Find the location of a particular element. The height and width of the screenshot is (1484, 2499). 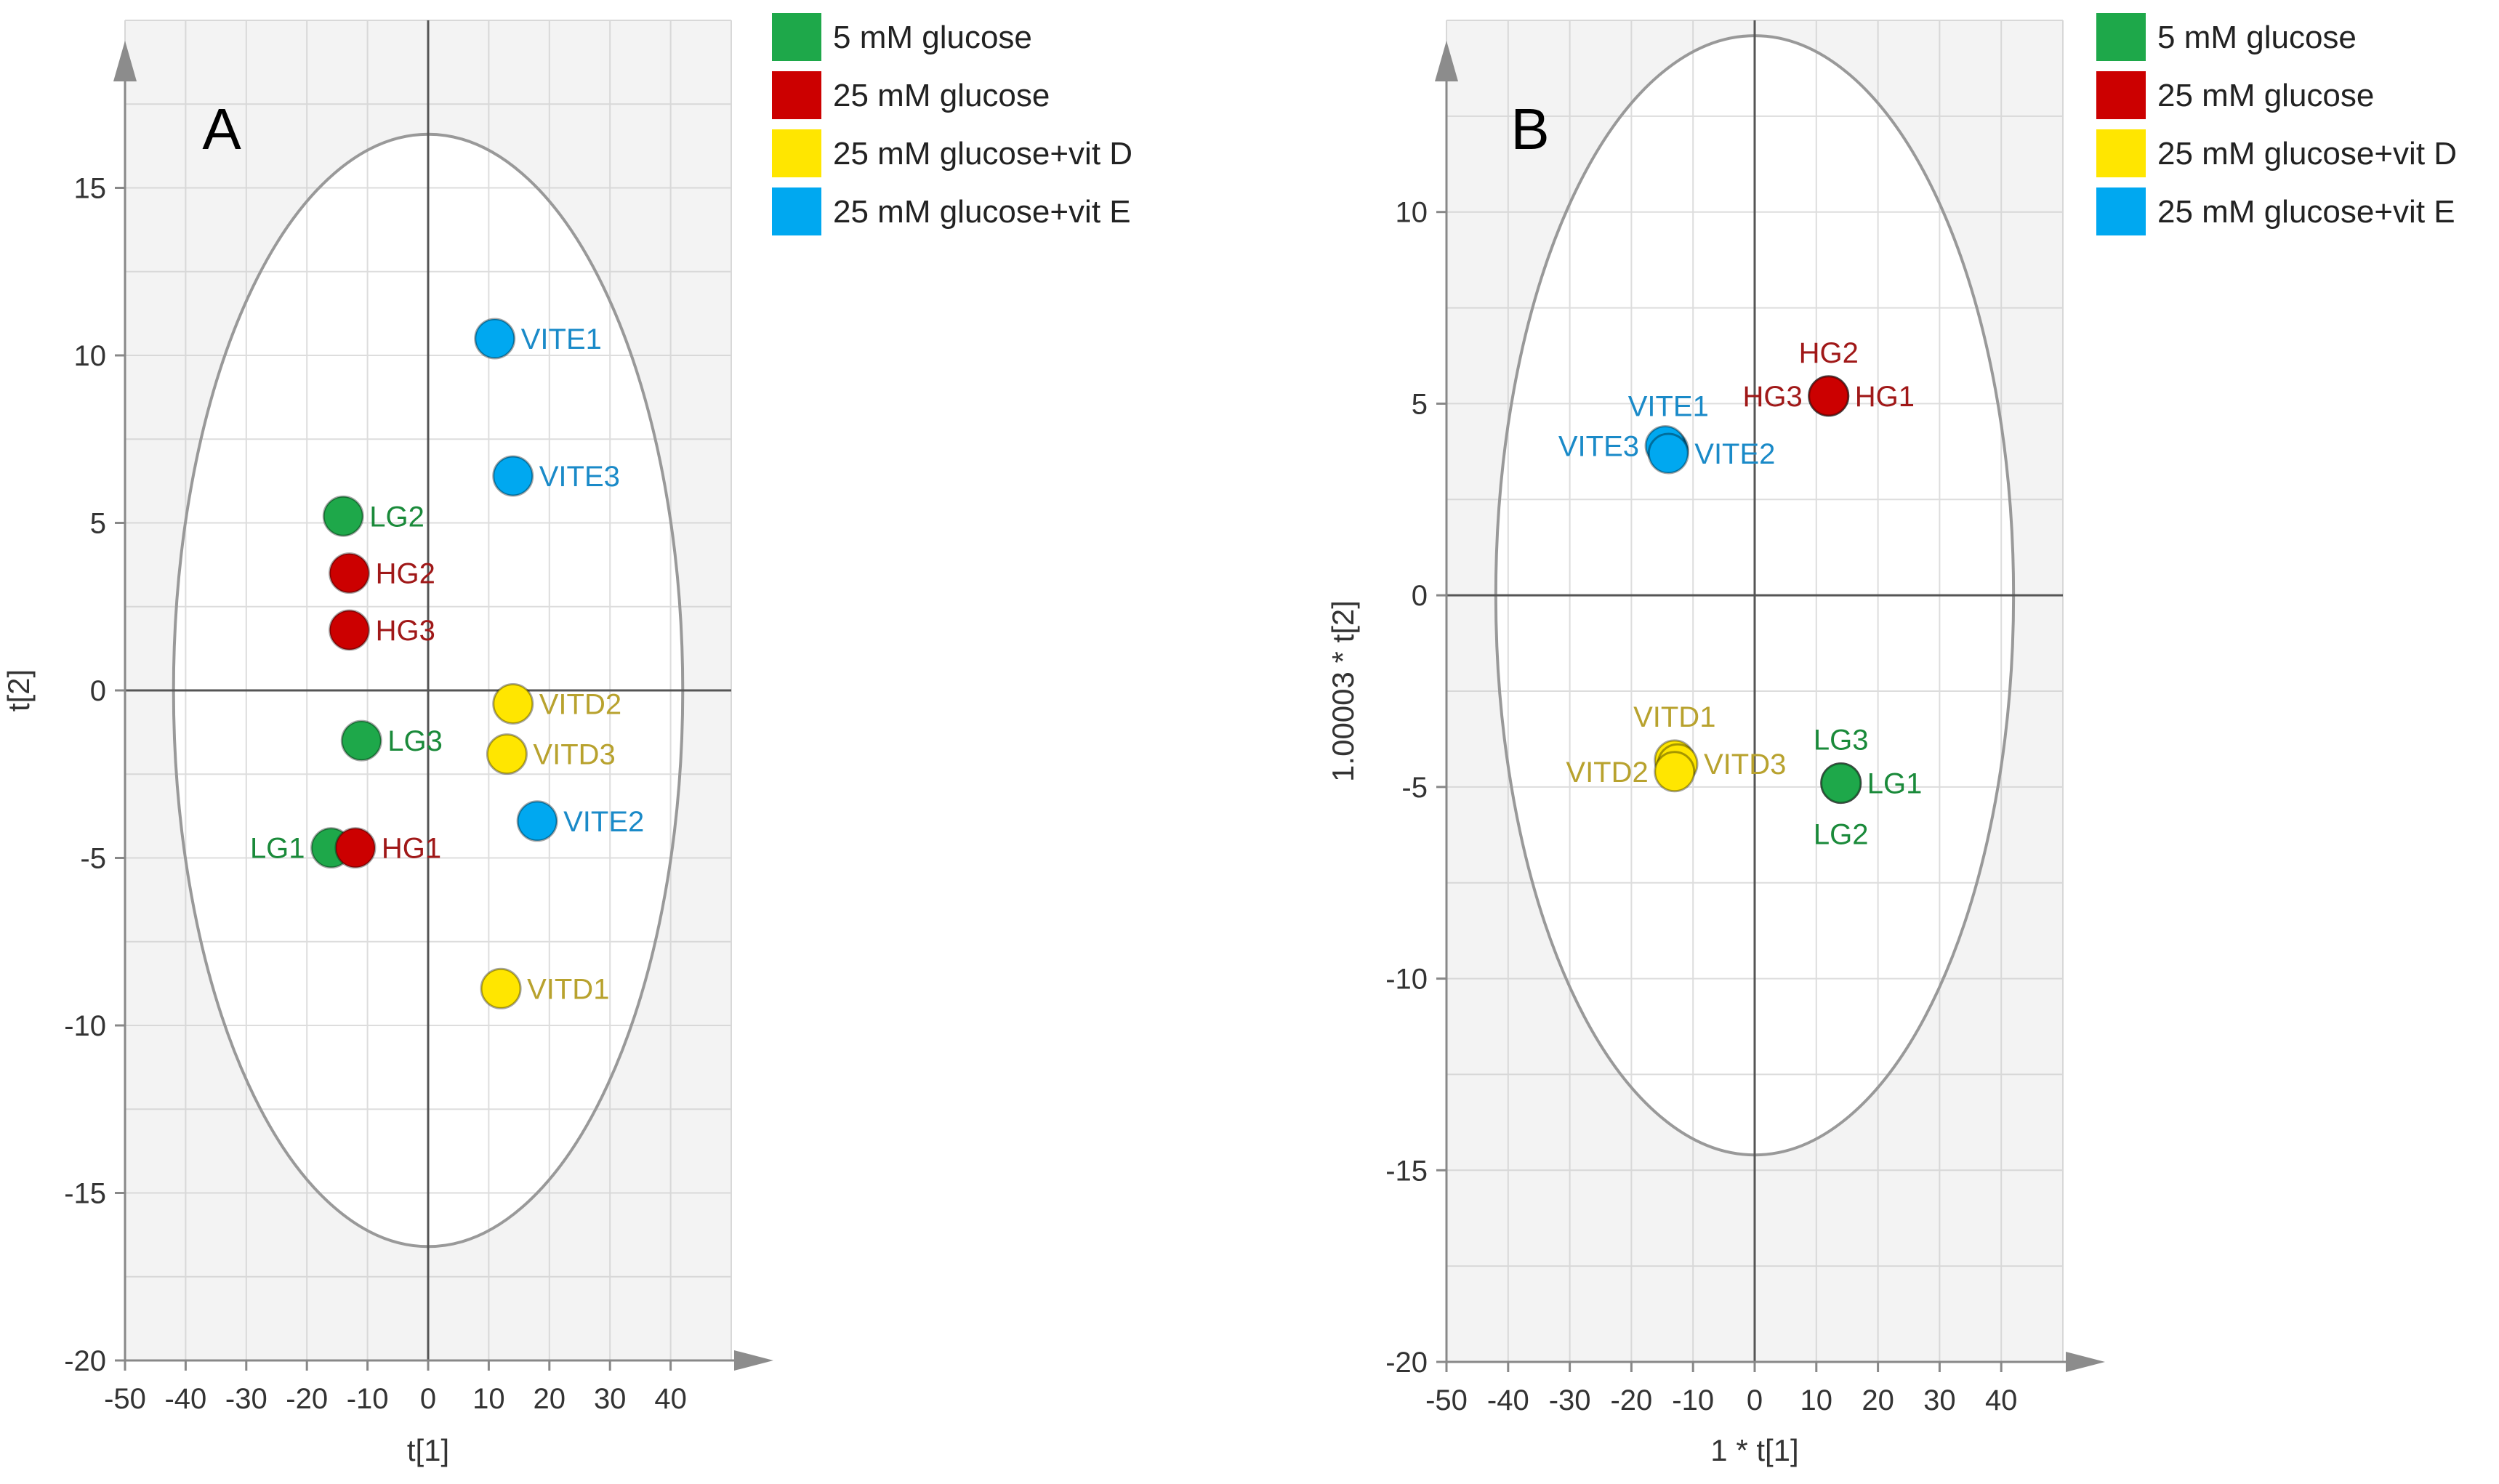

y-tick-label: -10 is located at coordinates (1406, 980).